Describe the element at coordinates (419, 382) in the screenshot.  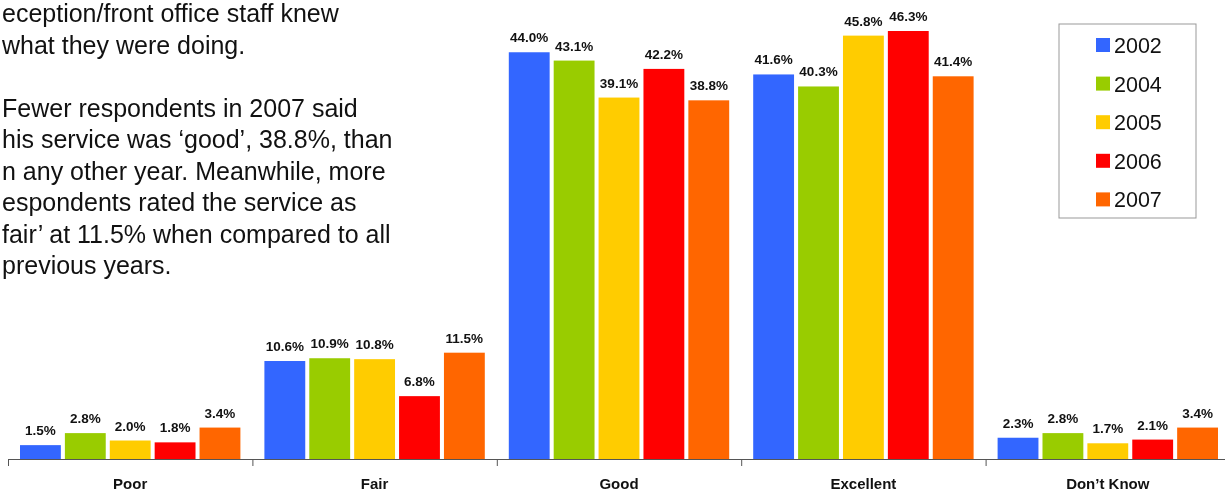
I see `data-label: 6.8%` at that location.